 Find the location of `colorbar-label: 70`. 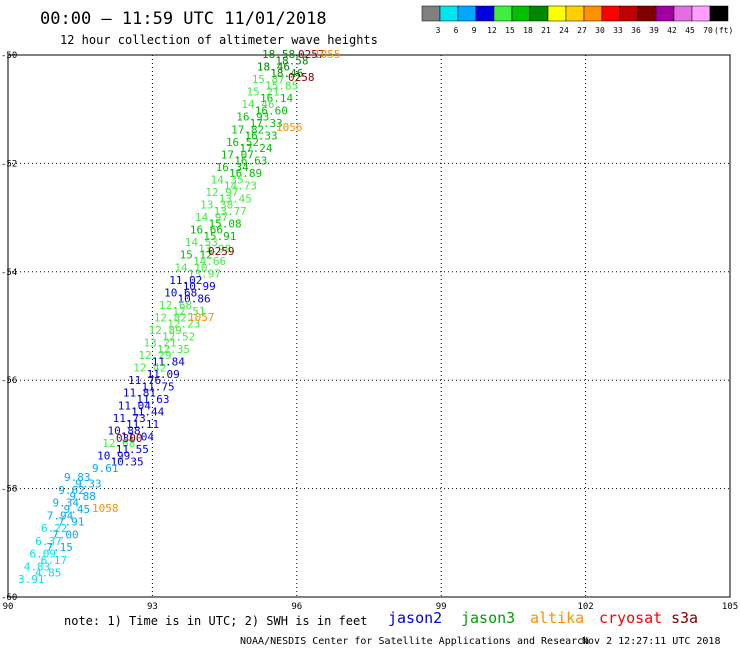

colorbar-label: 70 is located at coordinates (708, 30).